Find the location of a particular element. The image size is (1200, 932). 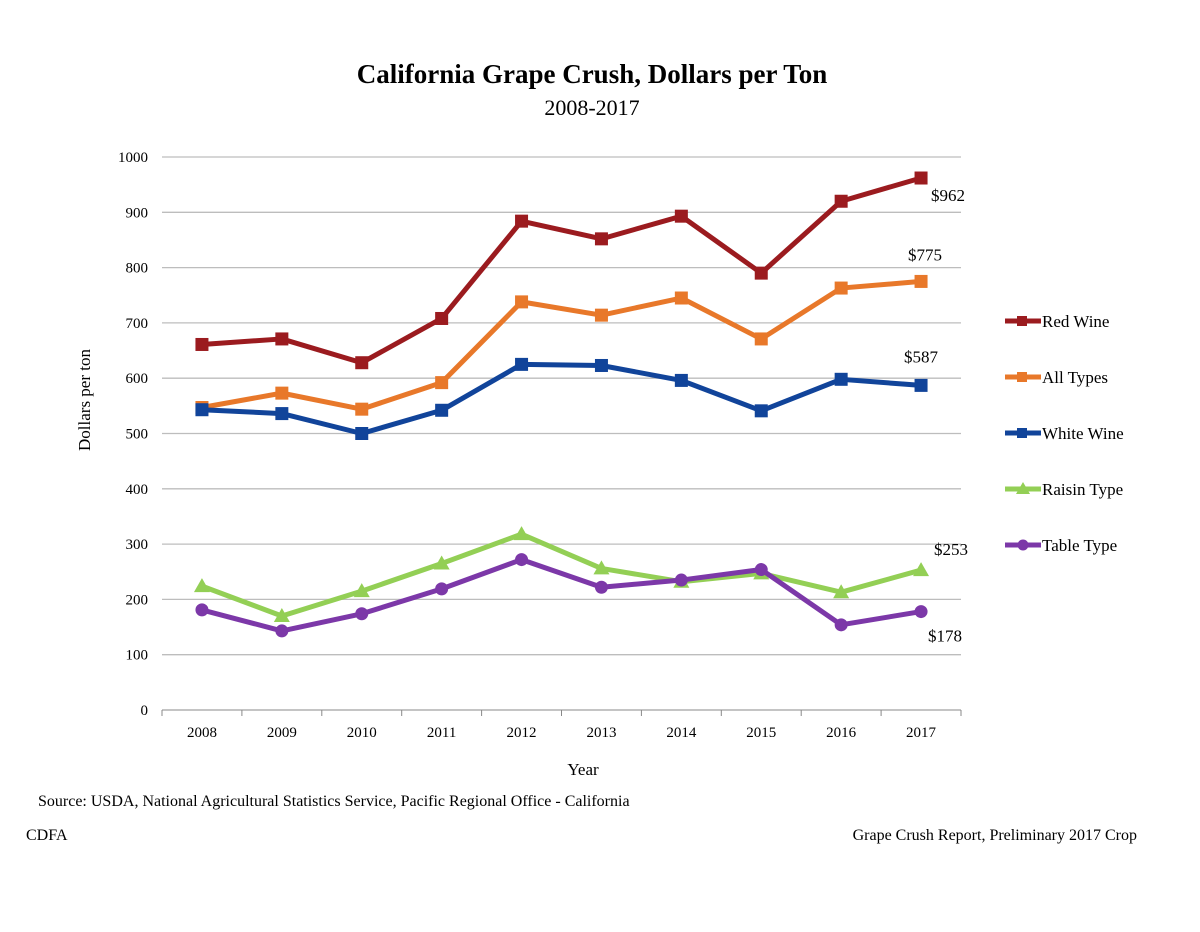

x-tick-label: 2017 is located at coordinates (921, 733).